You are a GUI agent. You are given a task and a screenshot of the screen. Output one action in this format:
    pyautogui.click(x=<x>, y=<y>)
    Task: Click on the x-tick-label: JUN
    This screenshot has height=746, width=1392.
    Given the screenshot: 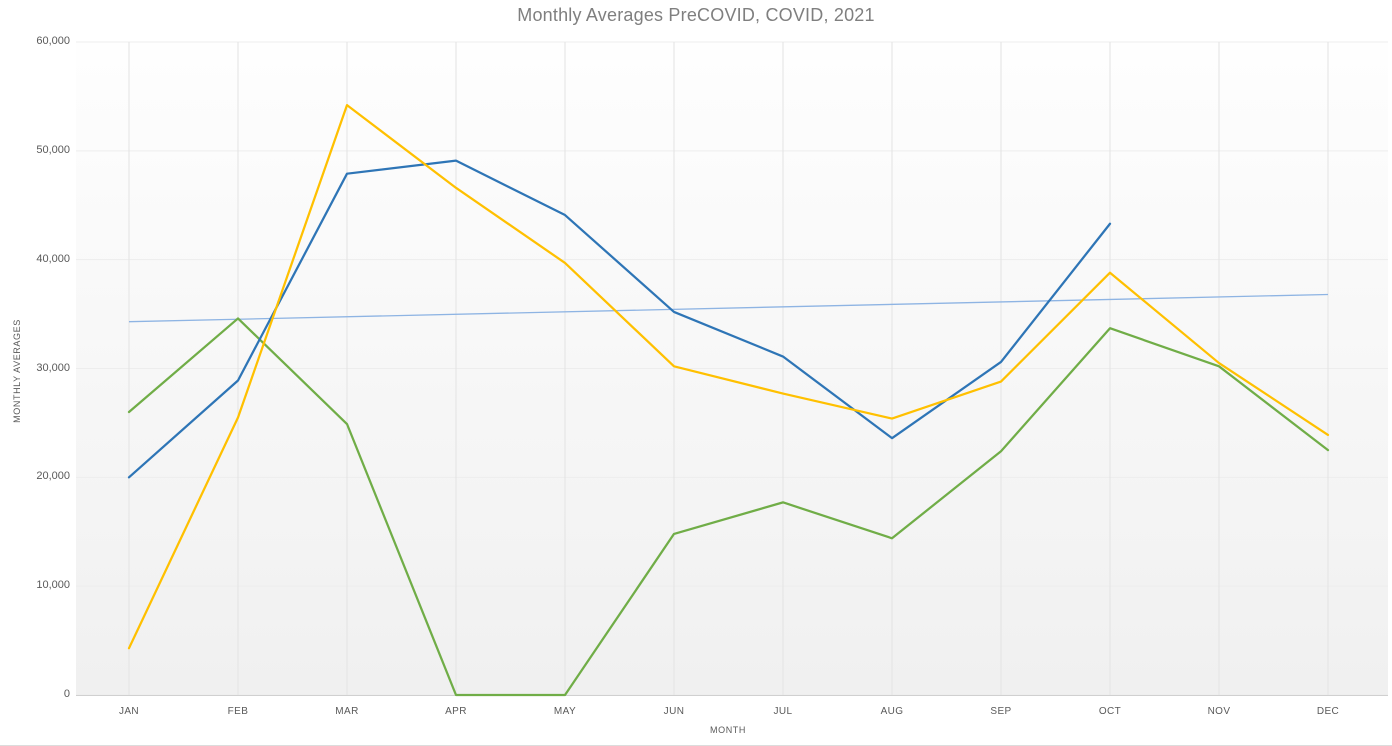 What is the action you would take?
    pyautogui.click(x=674, y=711)
    